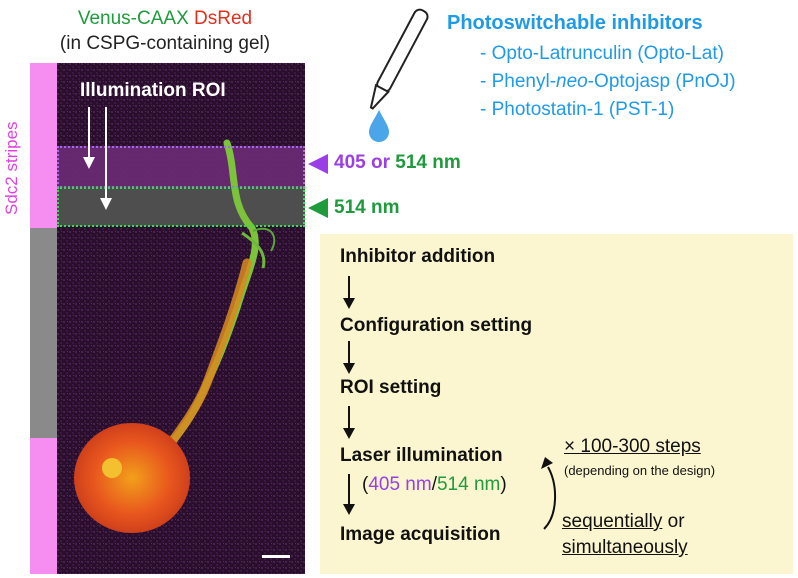 This screenshot has height=578, width=798. What do you see at coordinates (133, 18) in the screenshot?
I see `venus-label: Venus-CAAX` at bounding box center [133, 18].